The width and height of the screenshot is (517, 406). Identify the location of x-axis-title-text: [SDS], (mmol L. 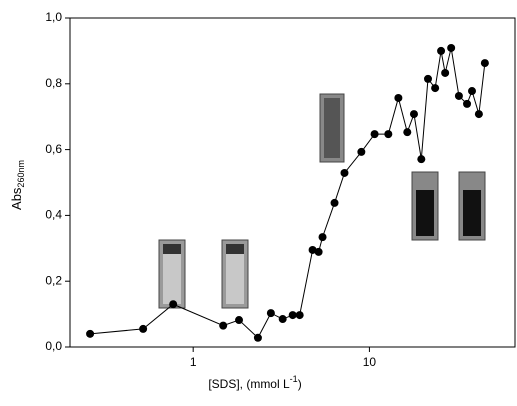
(249, 384).